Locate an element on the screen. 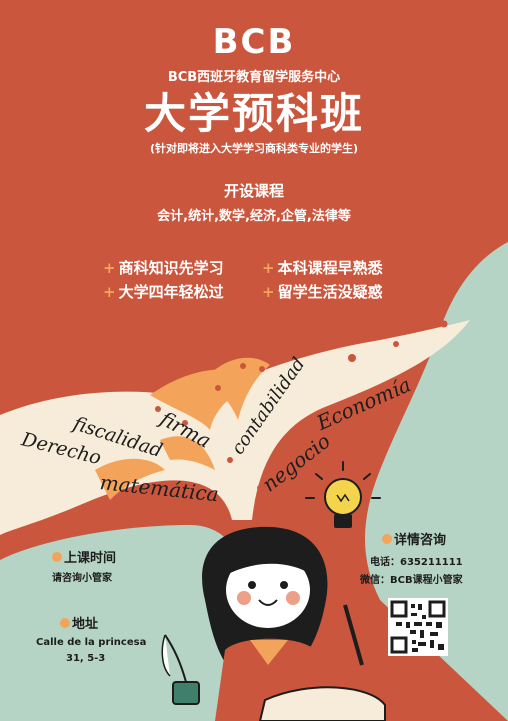 Image resolution: width=508 pixels, height=721 pixels. organization-name: BCB西班牙教育留学服务中心 is located at coordinates (254, 77).